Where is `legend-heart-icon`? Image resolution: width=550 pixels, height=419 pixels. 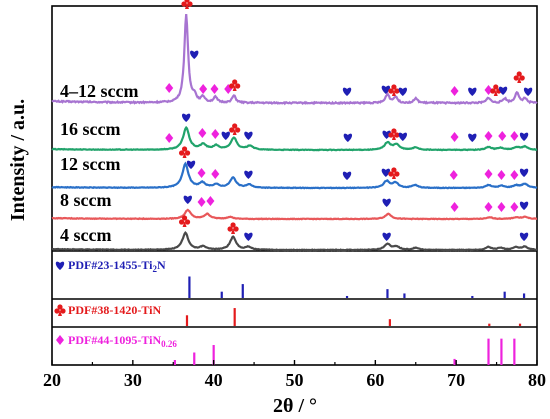
legend-heart-icon is located at coordinates (60, 265).